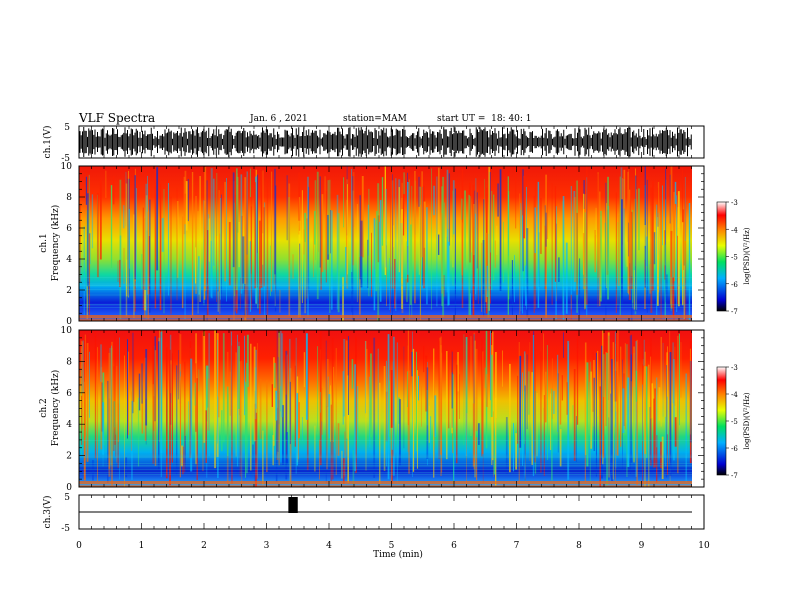  I want to click on ch1-spectrogram-ylabel-top: ch.1, so click(44, 242).